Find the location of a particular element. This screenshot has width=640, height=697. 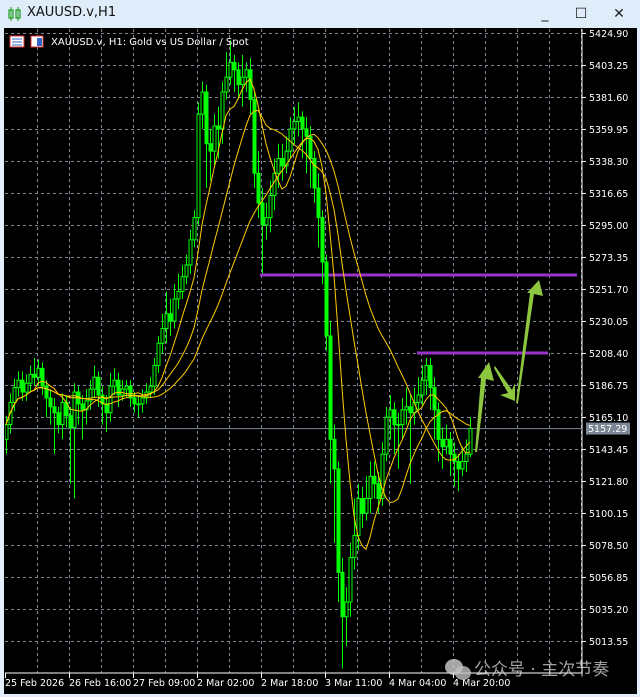

price-tick-label: 5143.45 is located at coordinates (608, 450).